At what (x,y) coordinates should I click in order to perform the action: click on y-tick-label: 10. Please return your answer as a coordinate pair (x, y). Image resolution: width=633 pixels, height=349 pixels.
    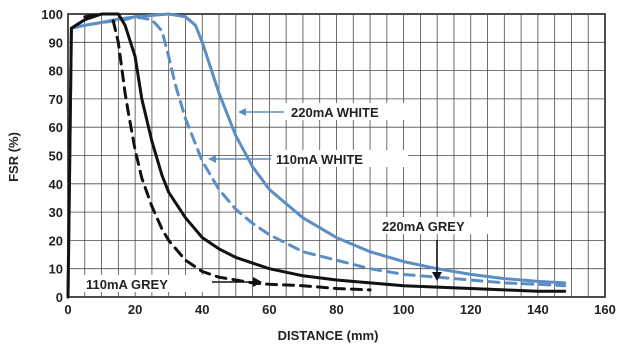
    Looking at the image, I should click on (56, 269).